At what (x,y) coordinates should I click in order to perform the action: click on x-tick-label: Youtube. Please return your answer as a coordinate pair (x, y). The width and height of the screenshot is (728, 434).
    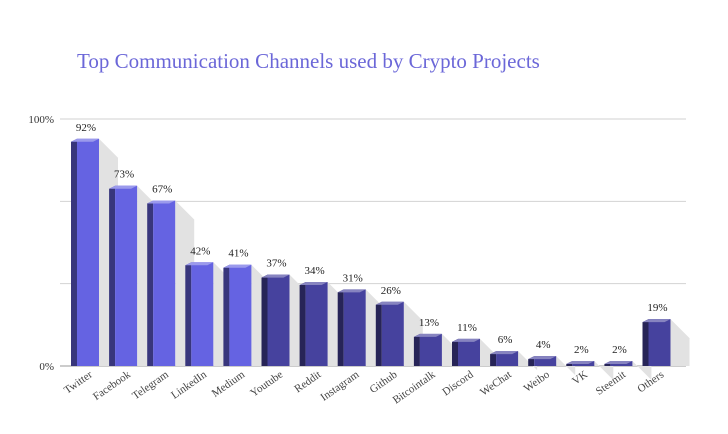
    Looking at the image, I should click on (266, 384).